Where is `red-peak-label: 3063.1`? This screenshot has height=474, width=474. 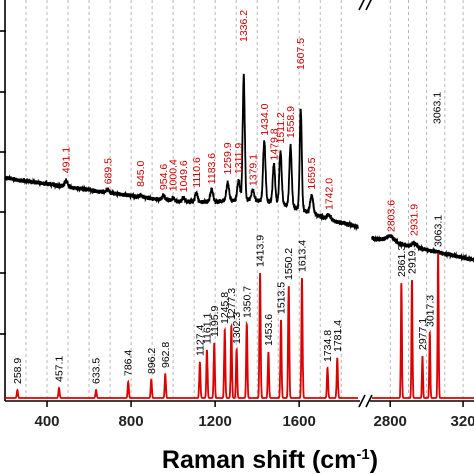
red-peak-label: 3063.1 is located at coordinates (439, 231).